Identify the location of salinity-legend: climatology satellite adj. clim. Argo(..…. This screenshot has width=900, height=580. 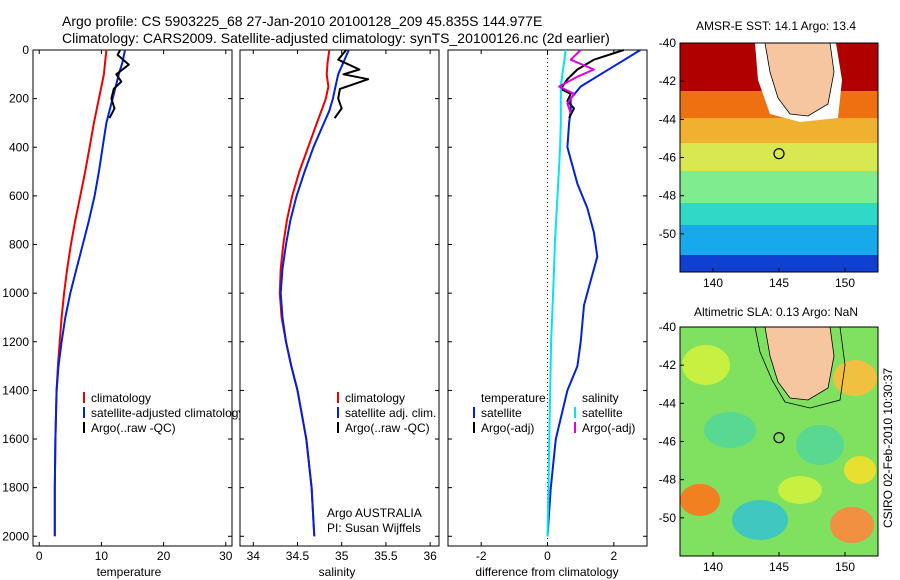
(386, 413).